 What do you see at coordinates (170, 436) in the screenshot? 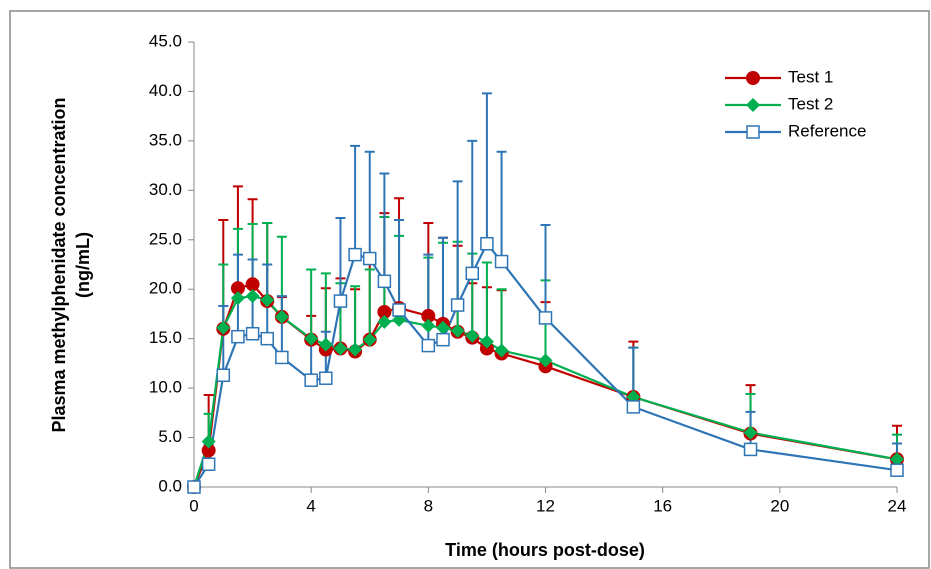
I see `y-tick-label: 5.0` at bounding box center [170, 436].